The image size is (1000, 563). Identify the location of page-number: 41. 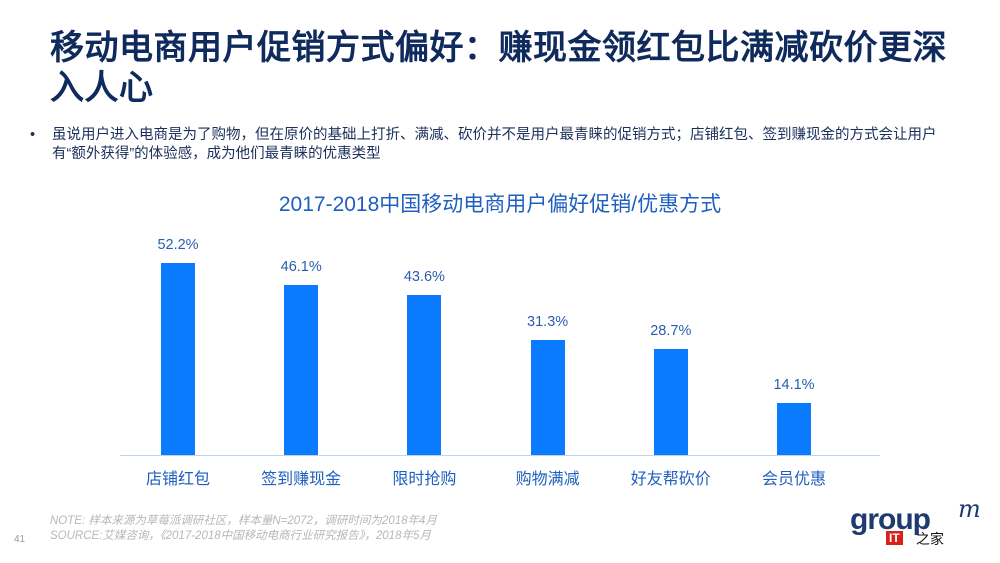
(20, 539).